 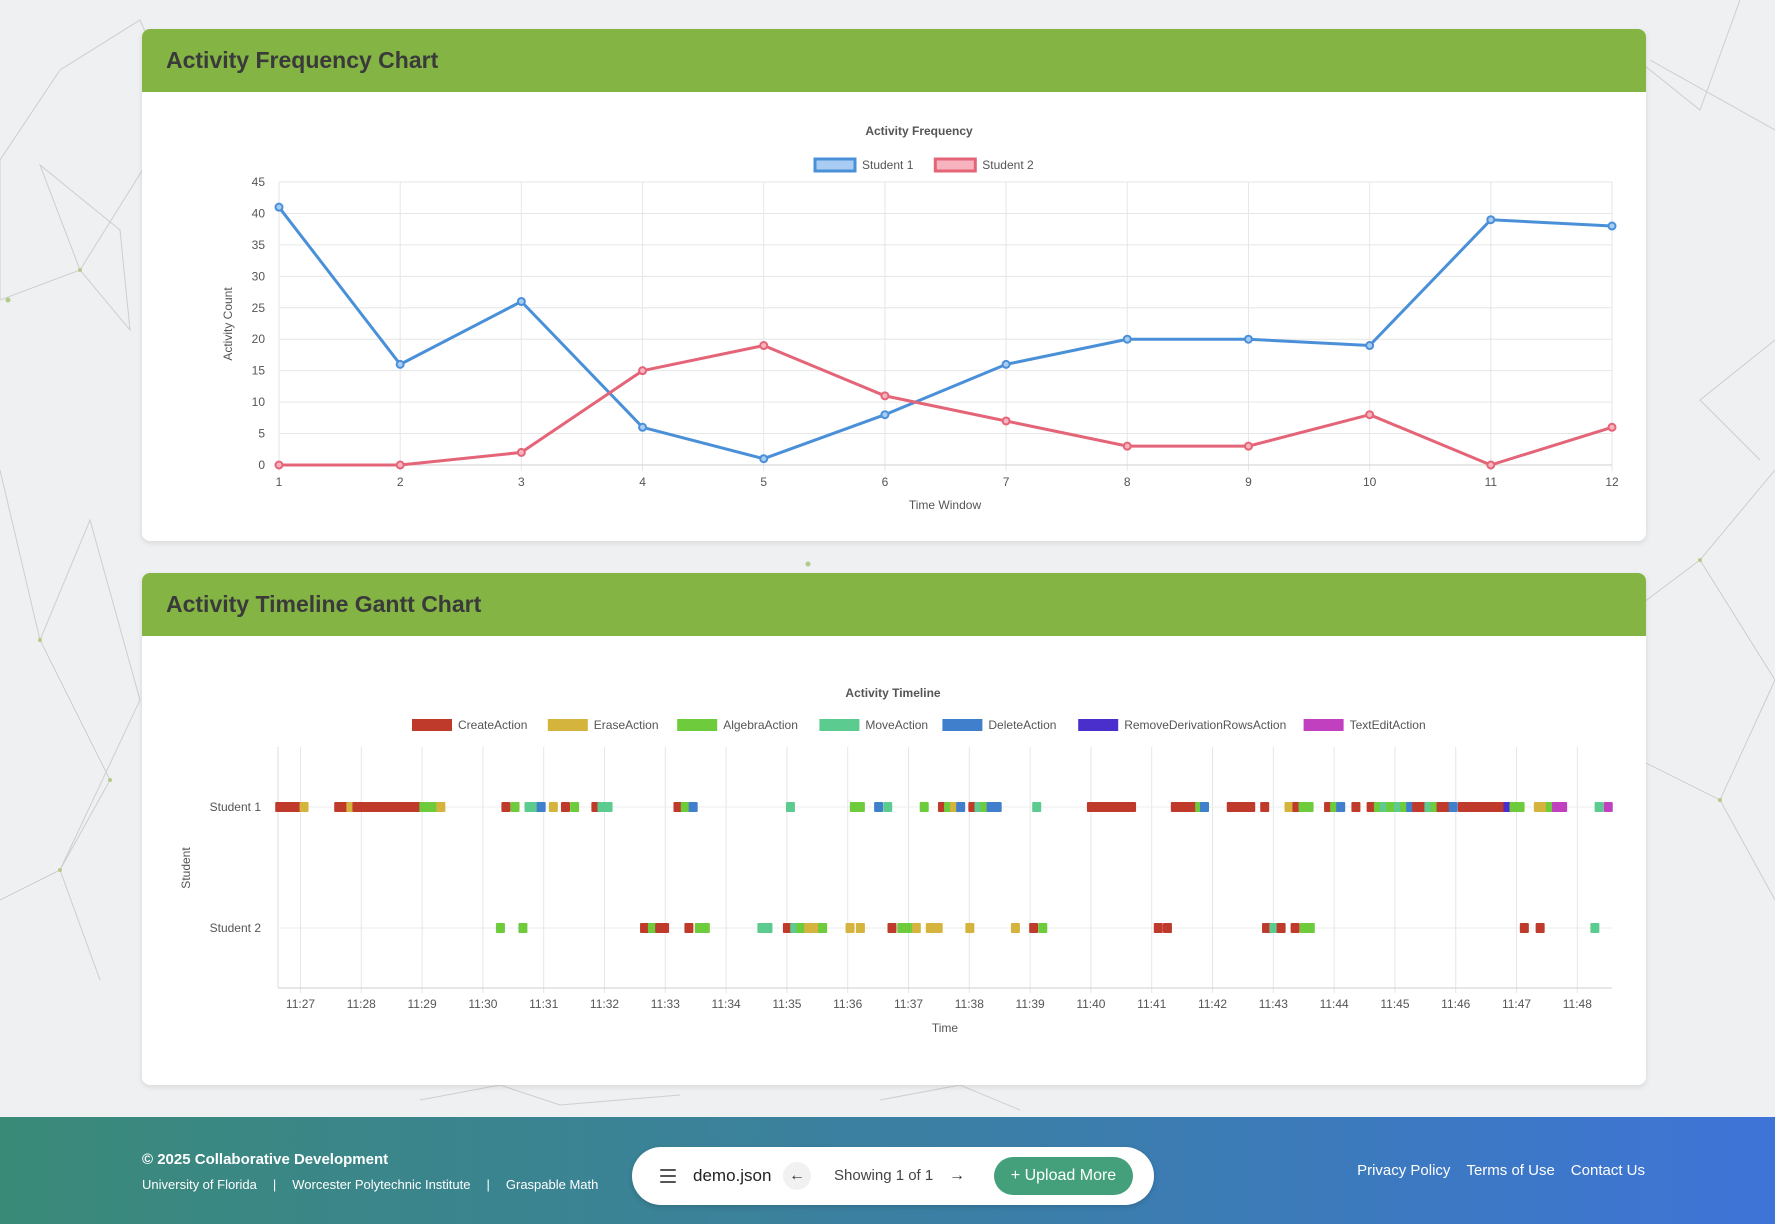 What do you see at coordinates (668, 1176) in the screenshot?
I see `hamburger-menu-icon` at bounding box center [668, 1176].